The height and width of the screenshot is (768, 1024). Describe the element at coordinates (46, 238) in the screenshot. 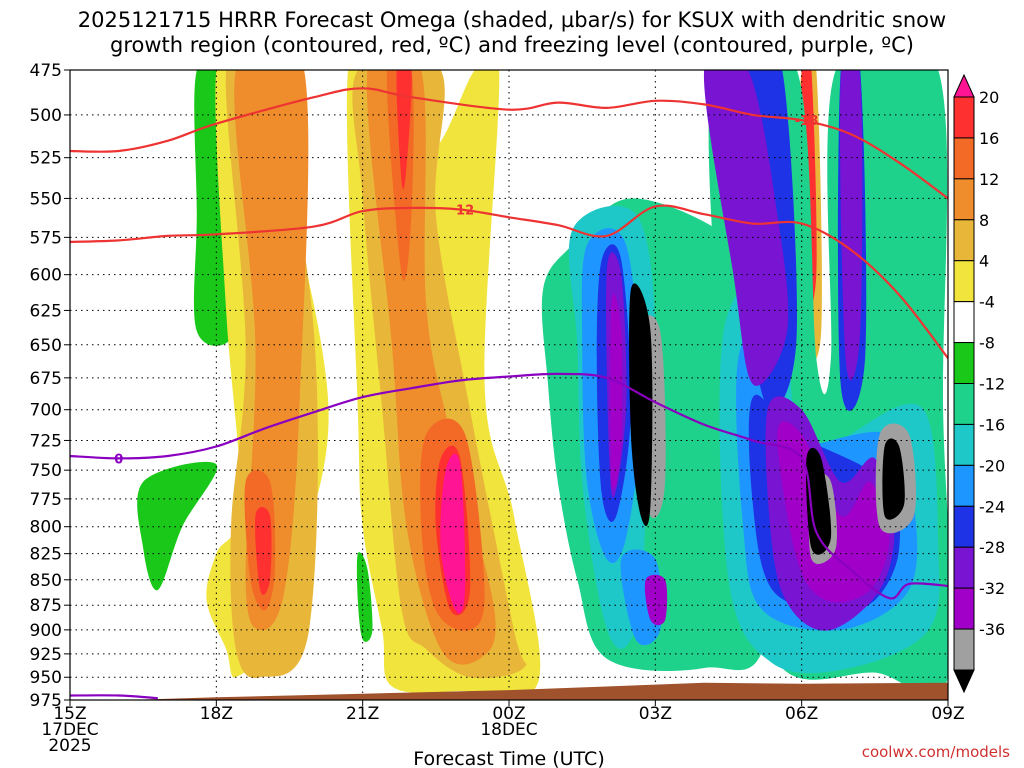

I see `y-tick-label: 575` at that location.